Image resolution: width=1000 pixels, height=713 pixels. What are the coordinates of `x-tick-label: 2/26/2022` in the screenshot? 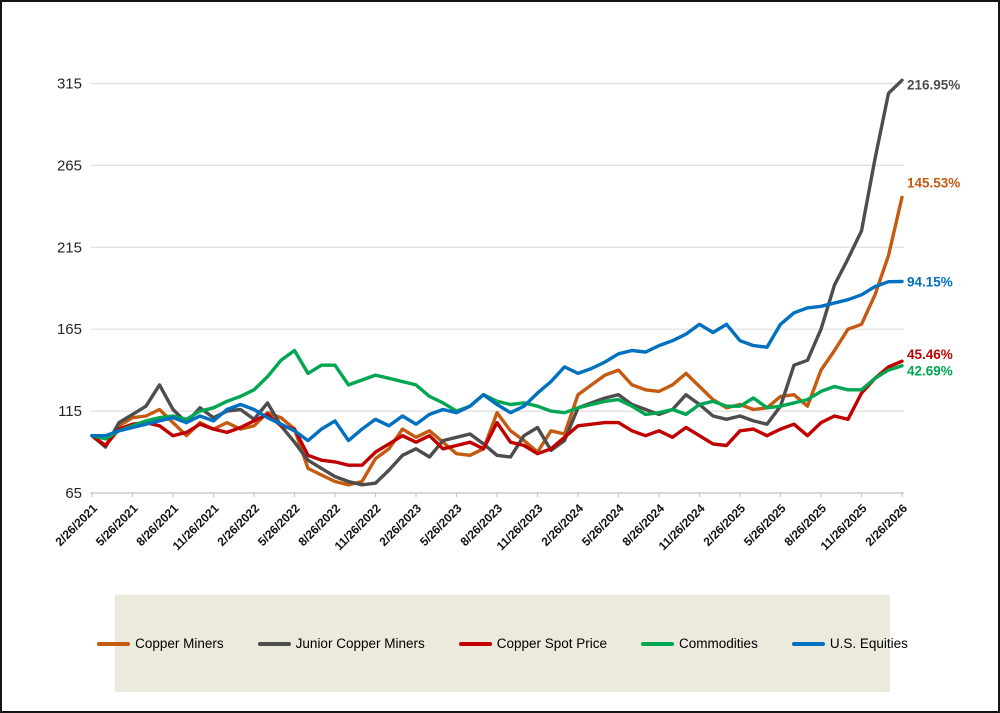 It's located at (238, 525).